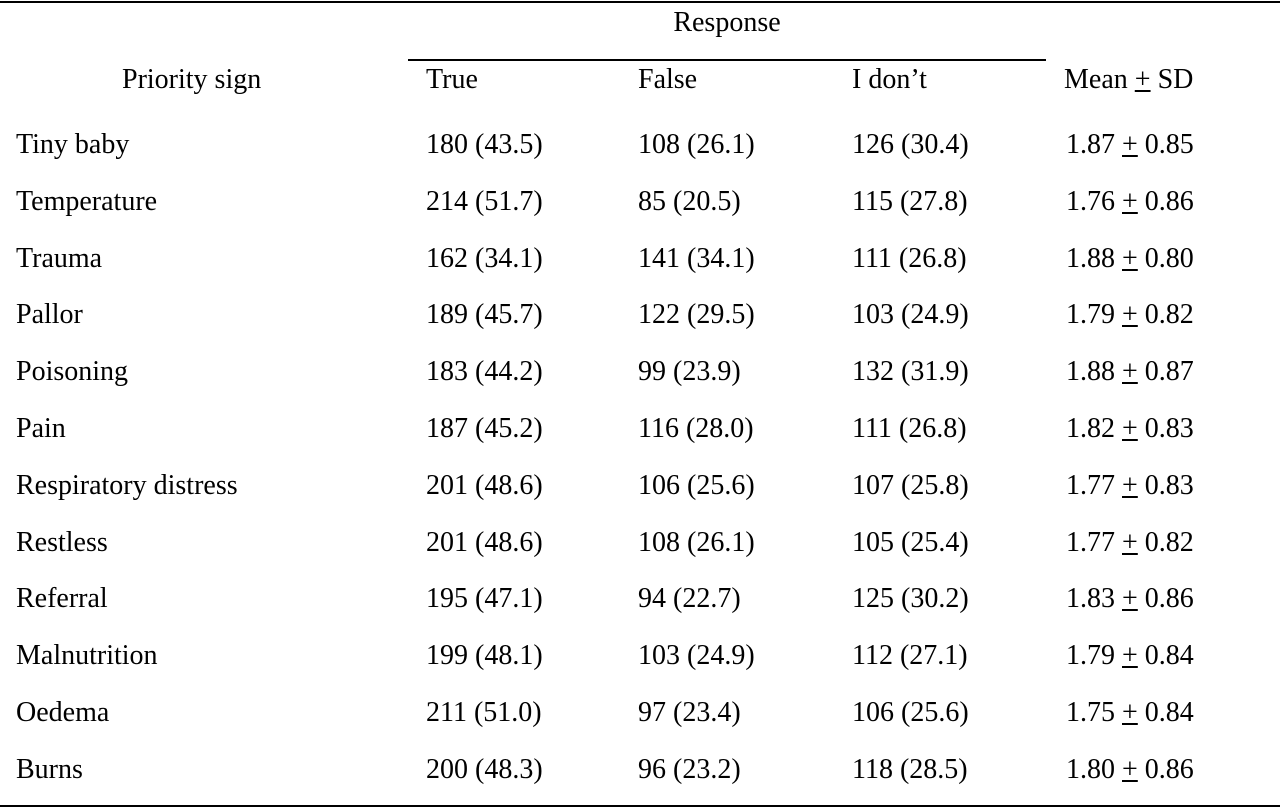  I want to click on true-count-cell: 180 (43.5), so click(484, 144).